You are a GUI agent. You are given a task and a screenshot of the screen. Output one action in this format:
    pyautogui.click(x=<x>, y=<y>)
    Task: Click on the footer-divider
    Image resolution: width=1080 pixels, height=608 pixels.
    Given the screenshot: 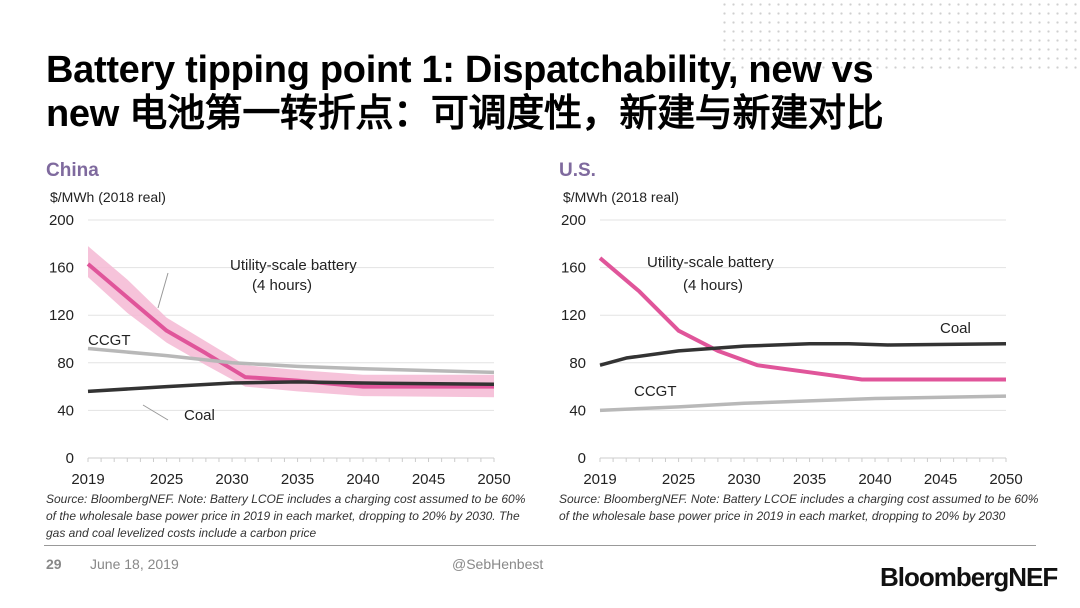 What is the action you would take?
    pyautogui.click(x=540, y=545)
    